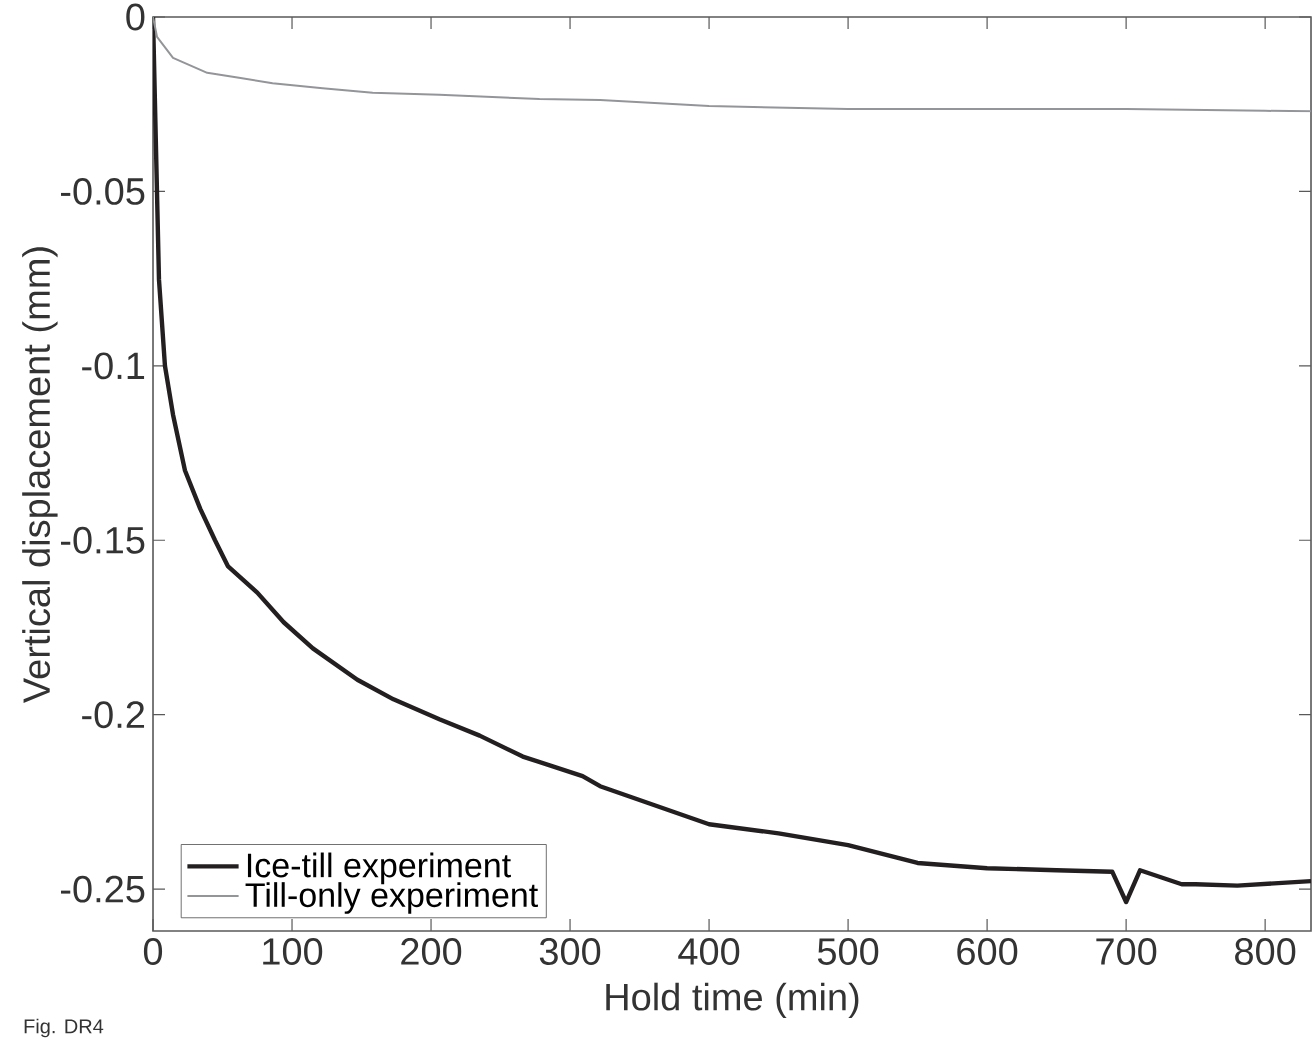  What do you see at coordinates (64, 1028) in the screenshot?
I see `text: Fig. DR4` at bounding box center [64, 1028].